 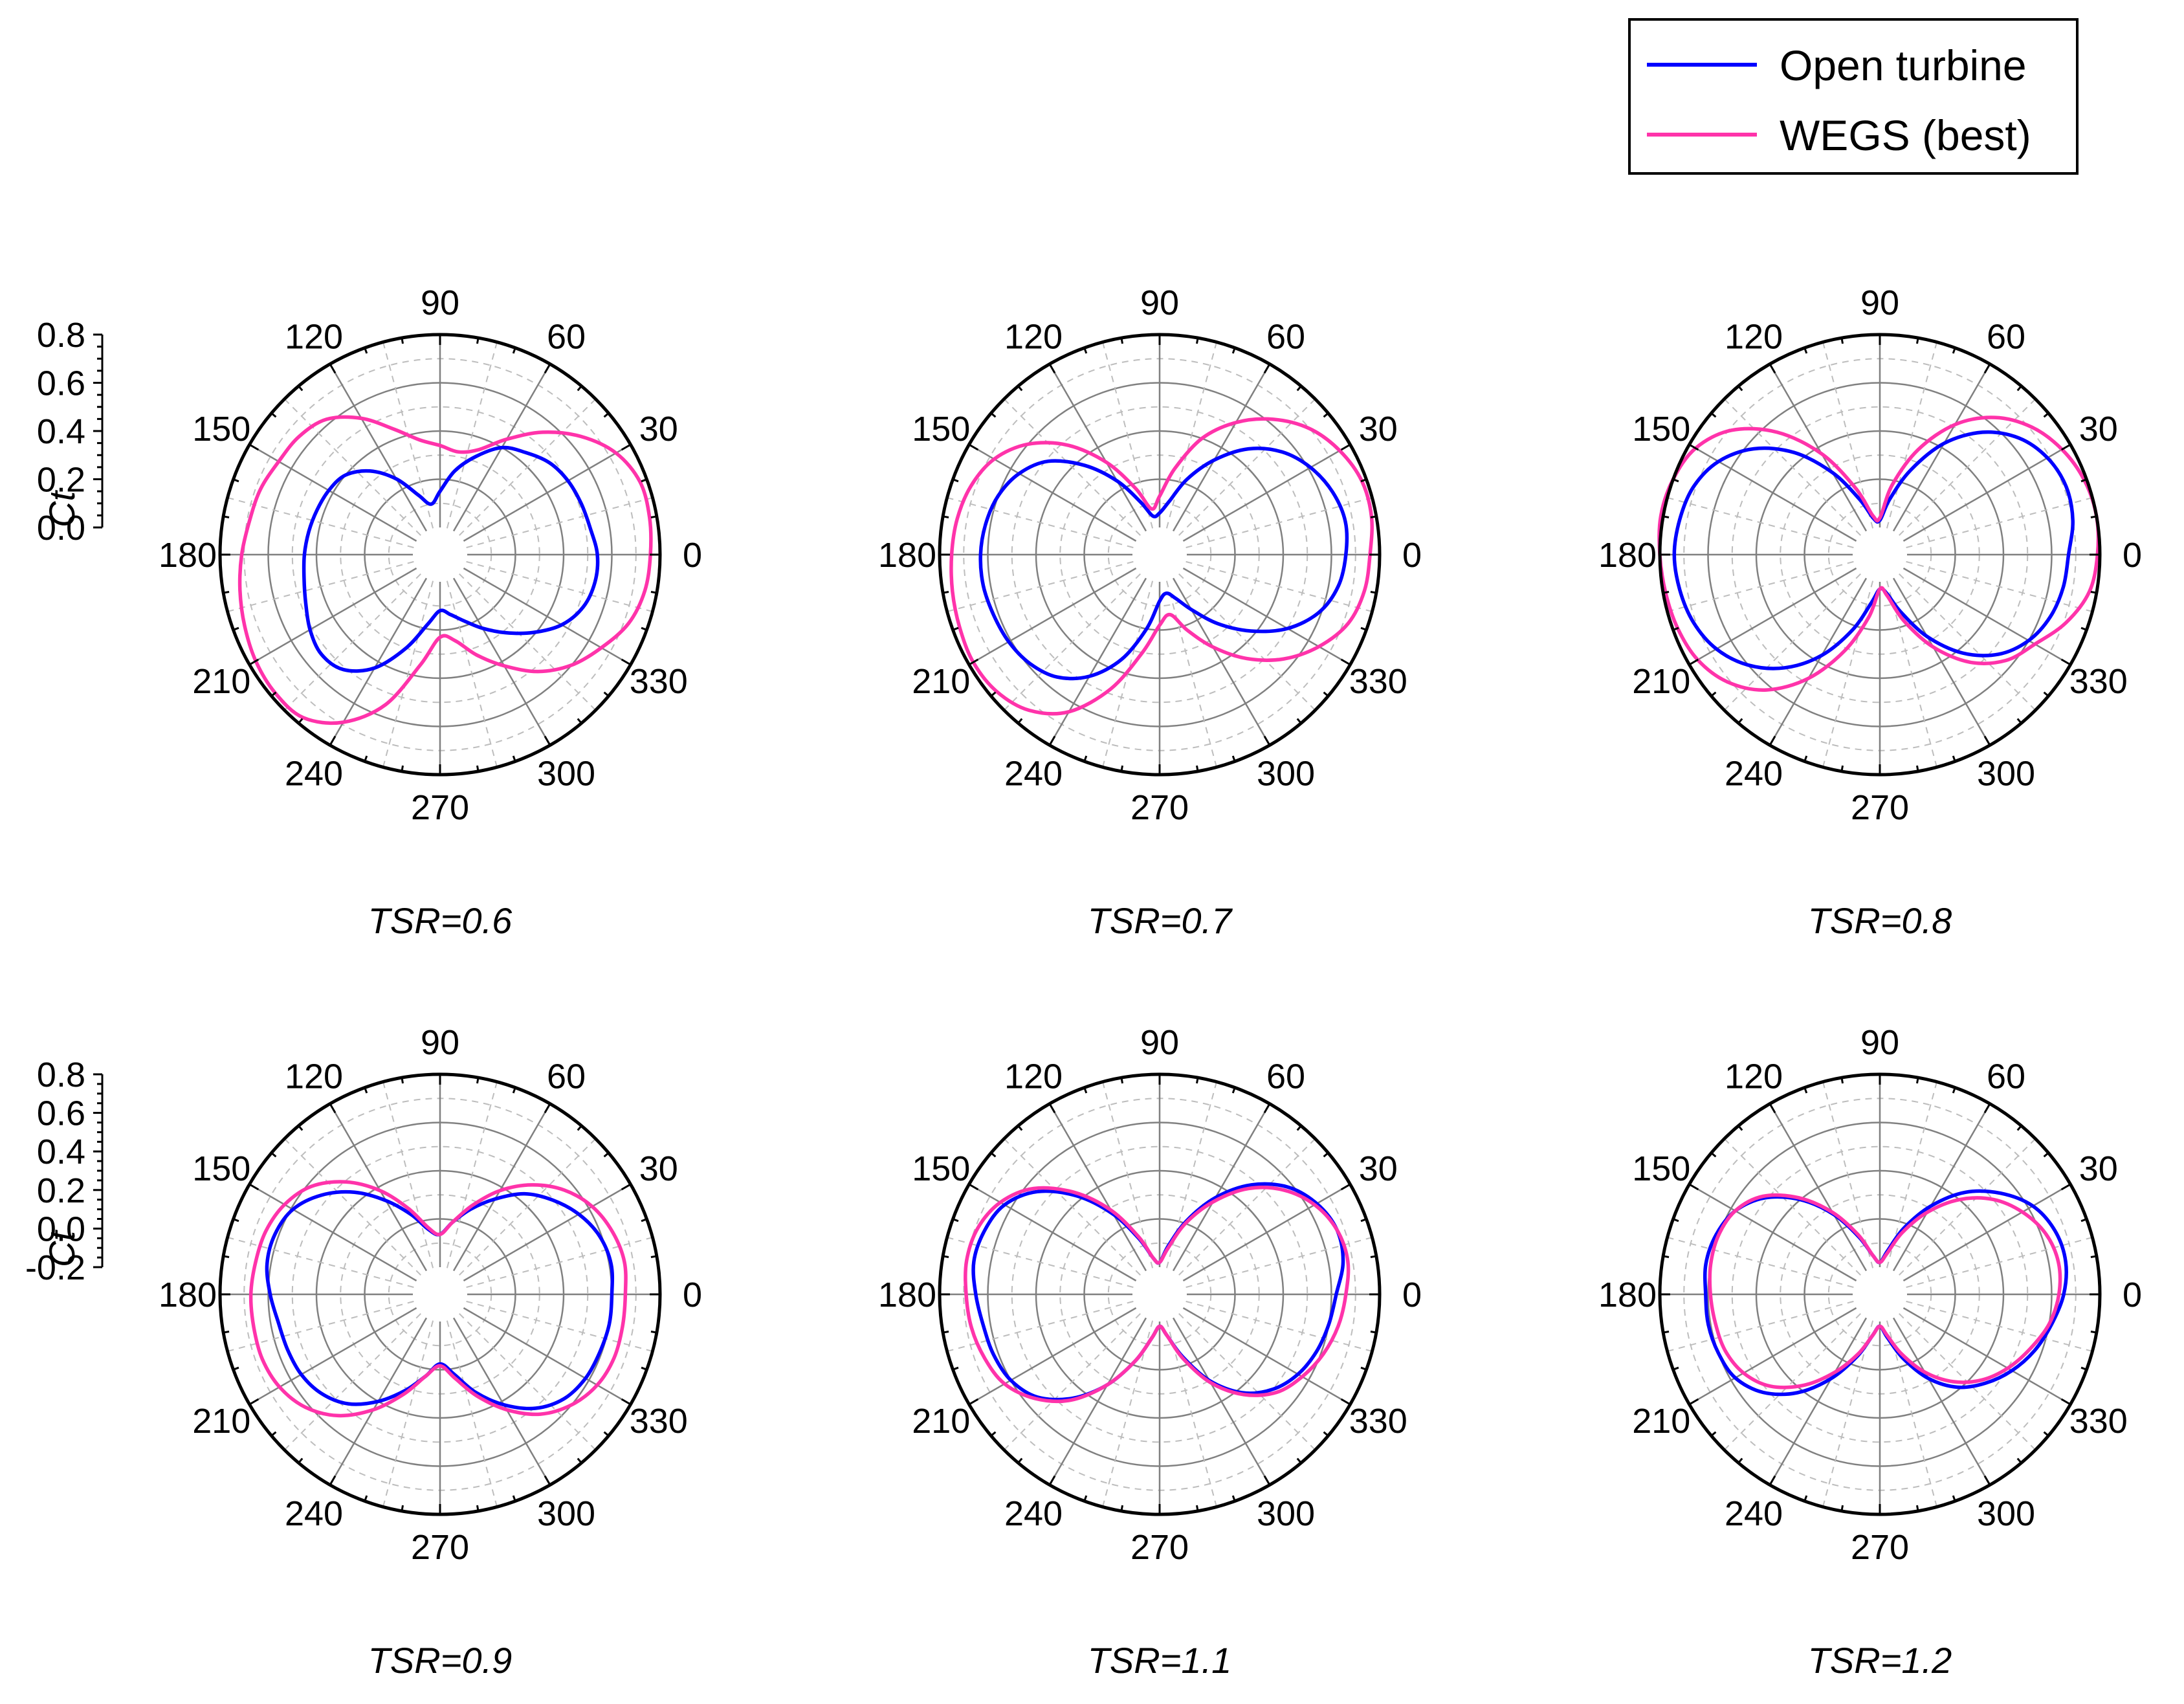 What do you see at coordinates (1905, 135) in the screenshot?
I see `legend-label-wegs: WEGS (best)` at bounding box center [1905, 135].